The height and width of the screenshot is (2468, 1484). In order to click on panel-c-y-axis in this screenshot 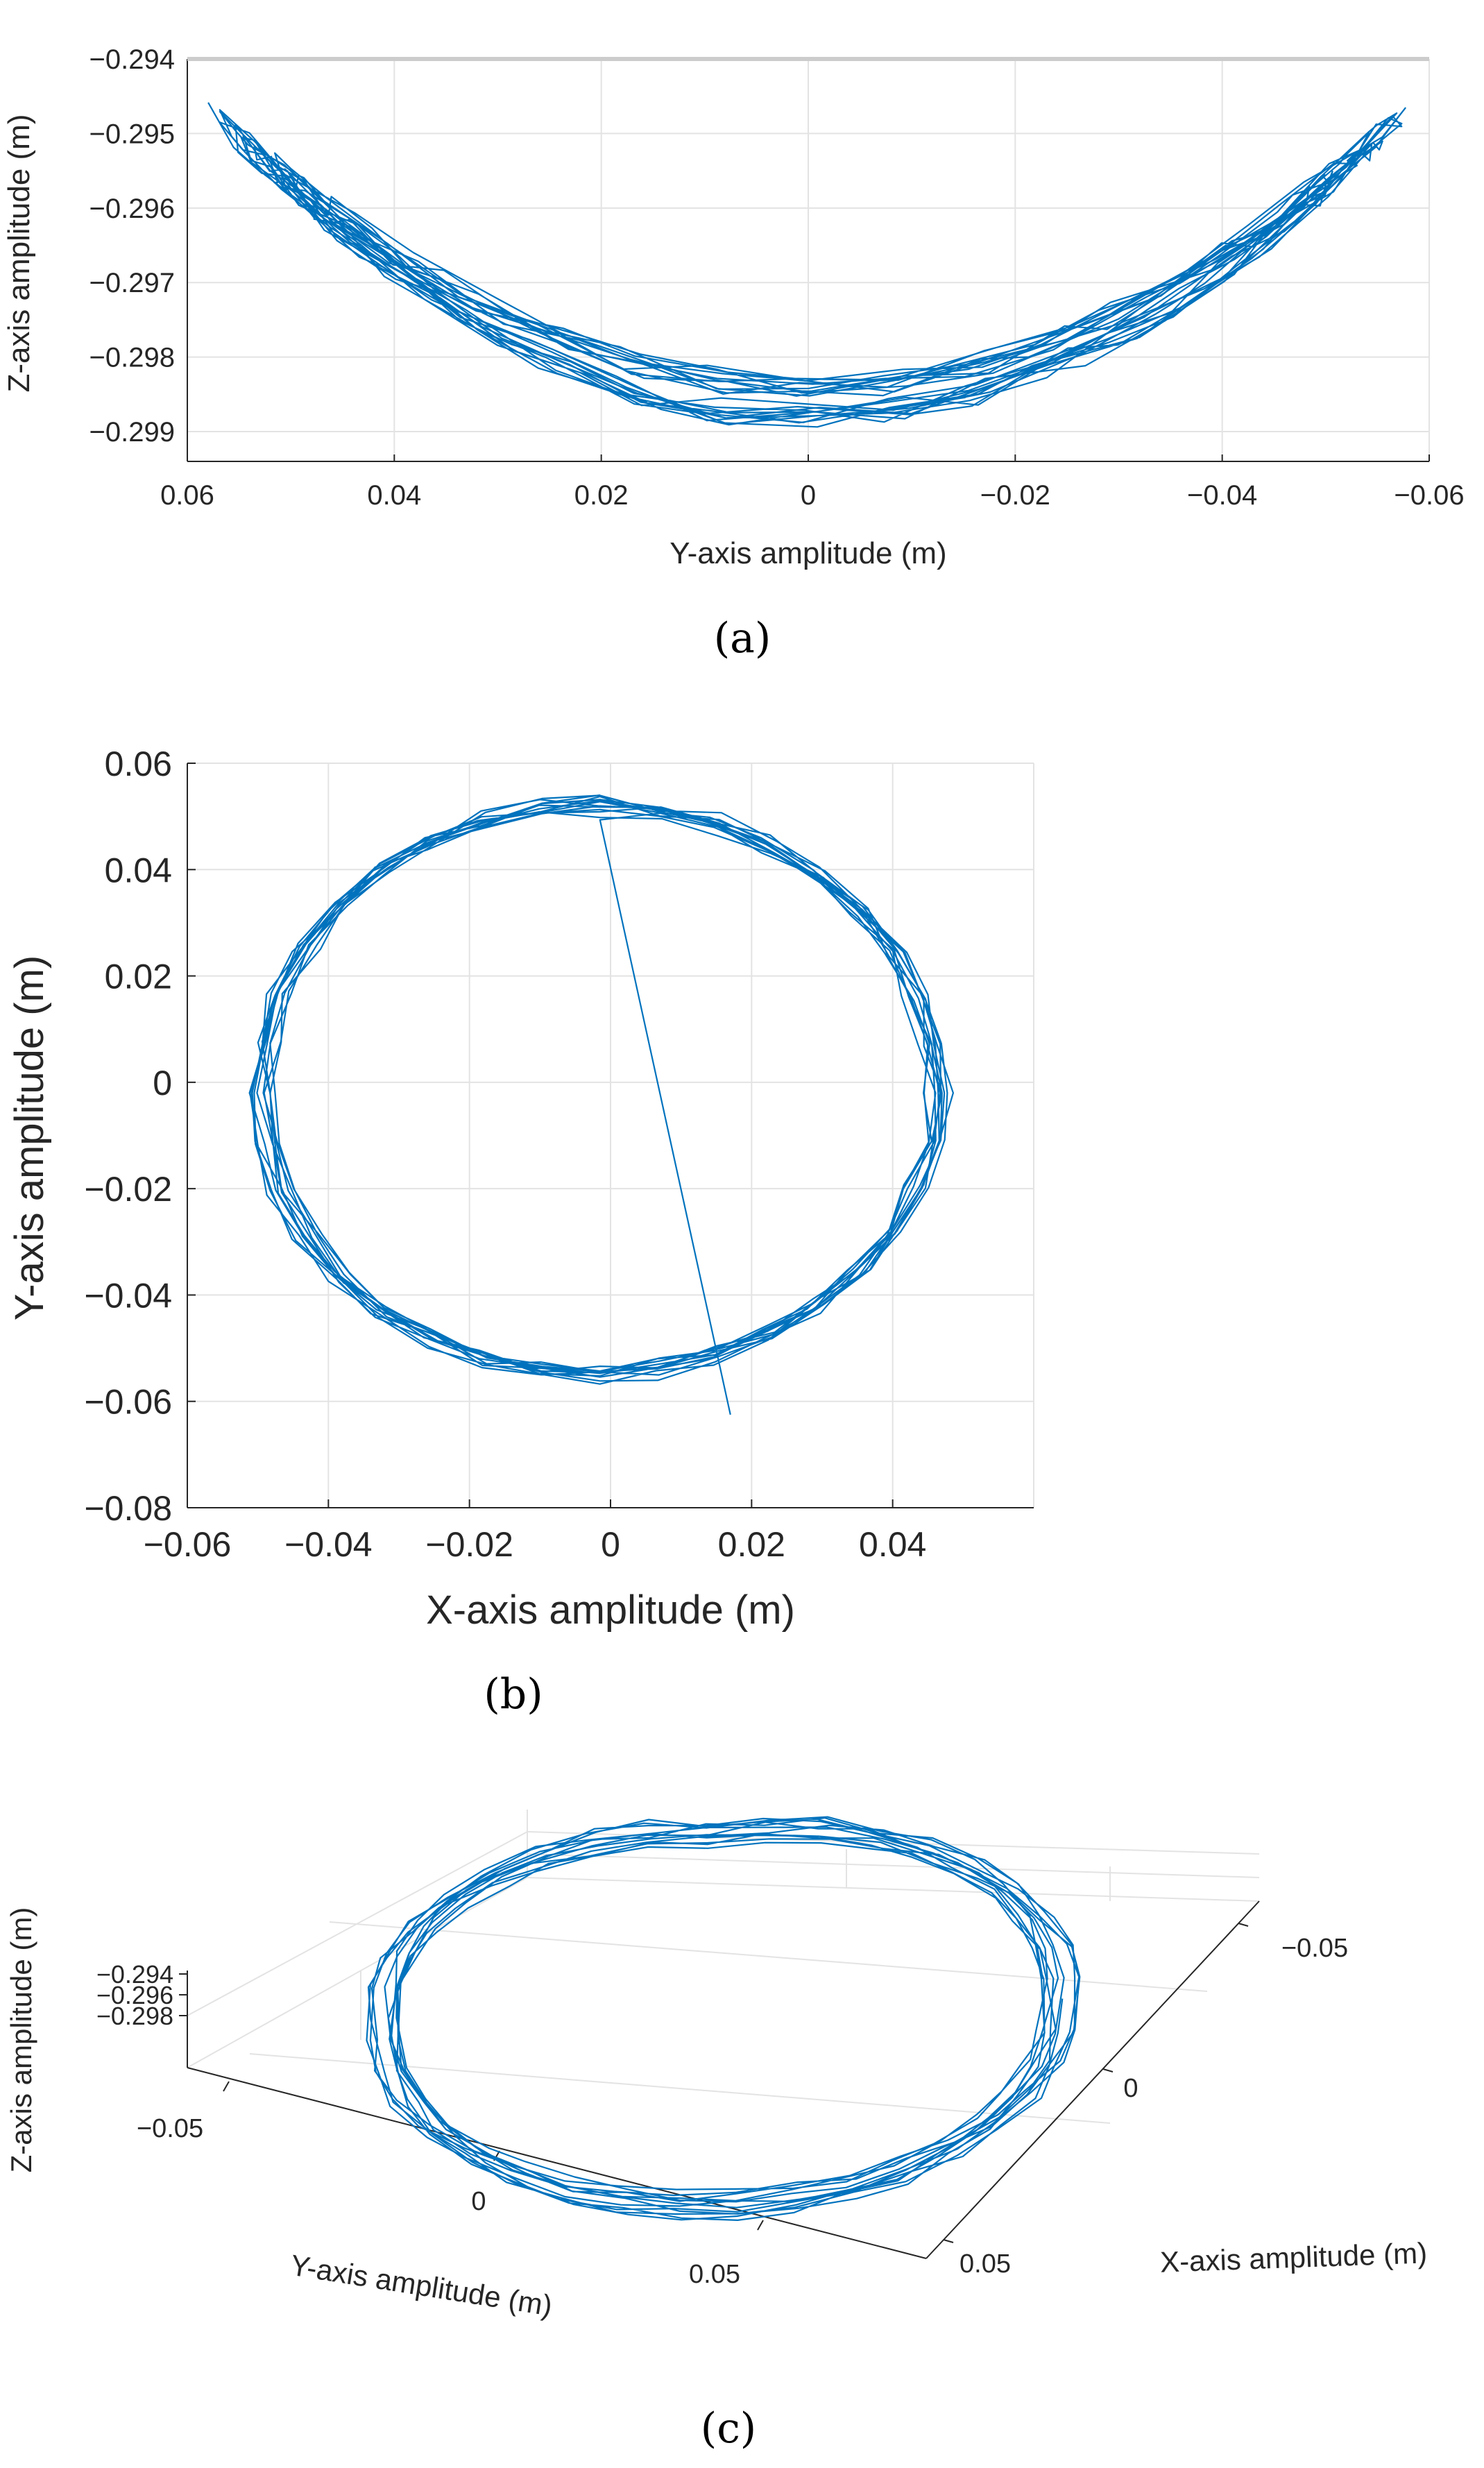, I will do `click(557, 2163)`.